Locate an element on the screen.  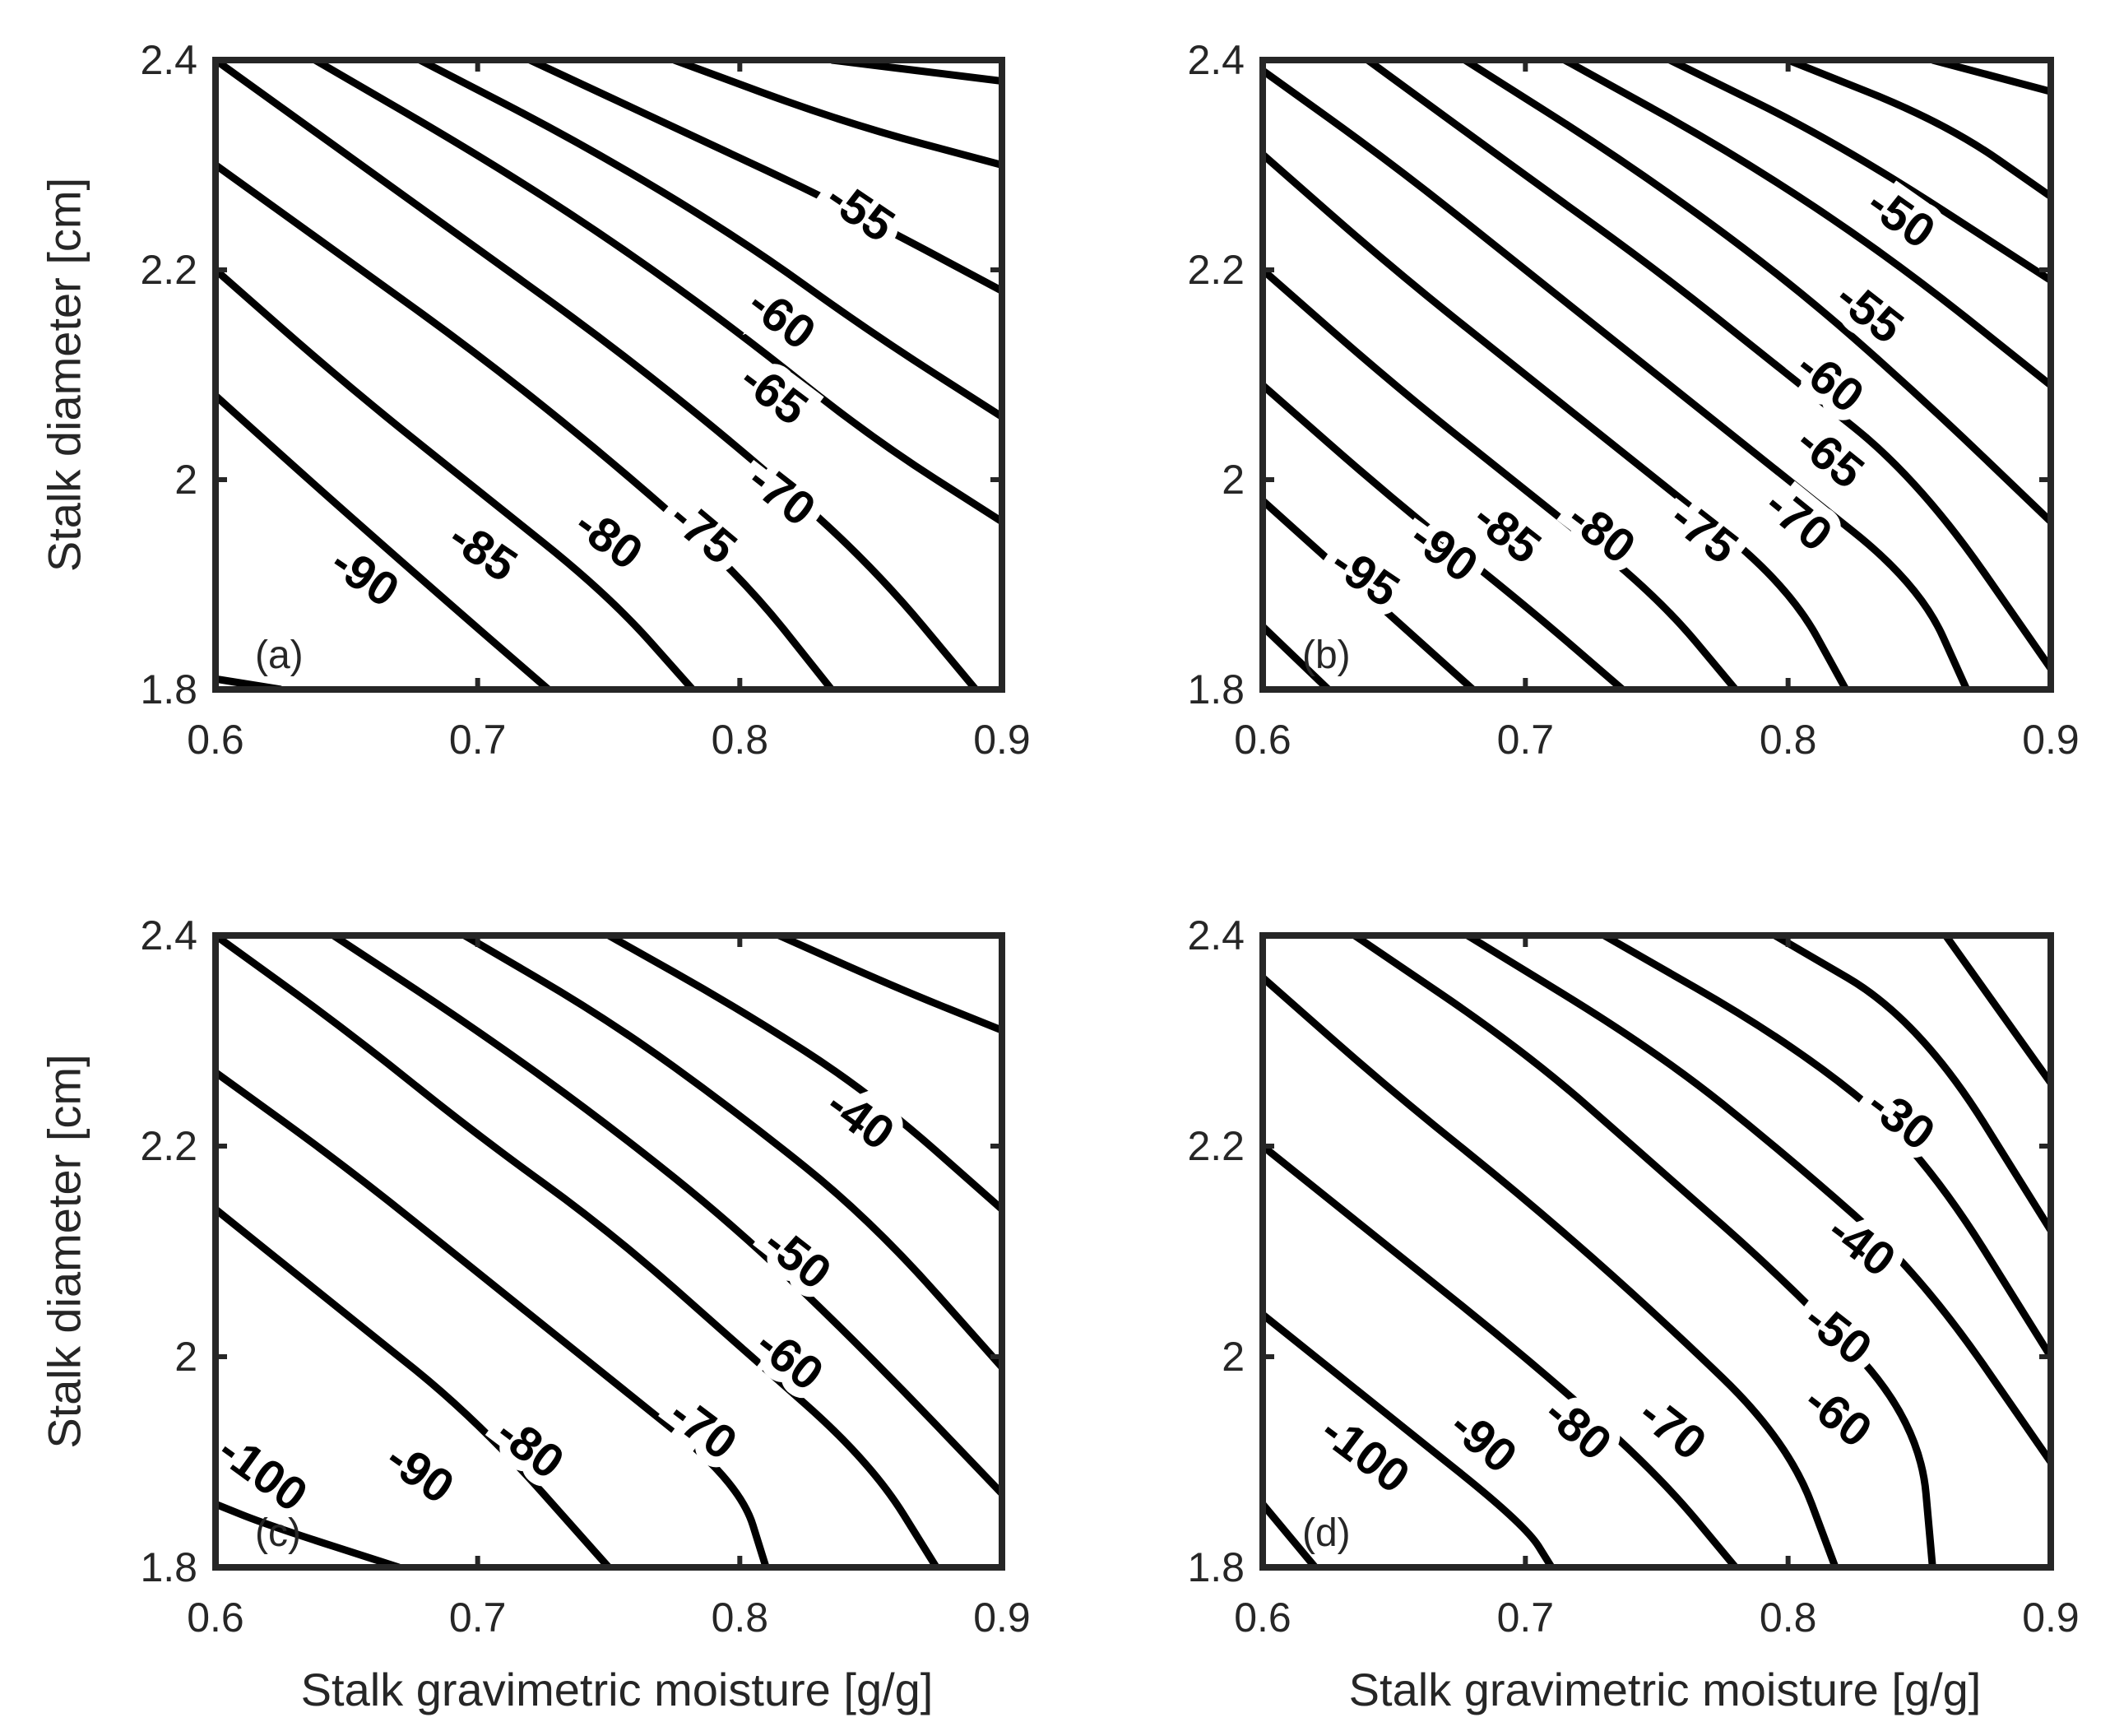
contour-label: -50 is located at coordinates (797, 1257).